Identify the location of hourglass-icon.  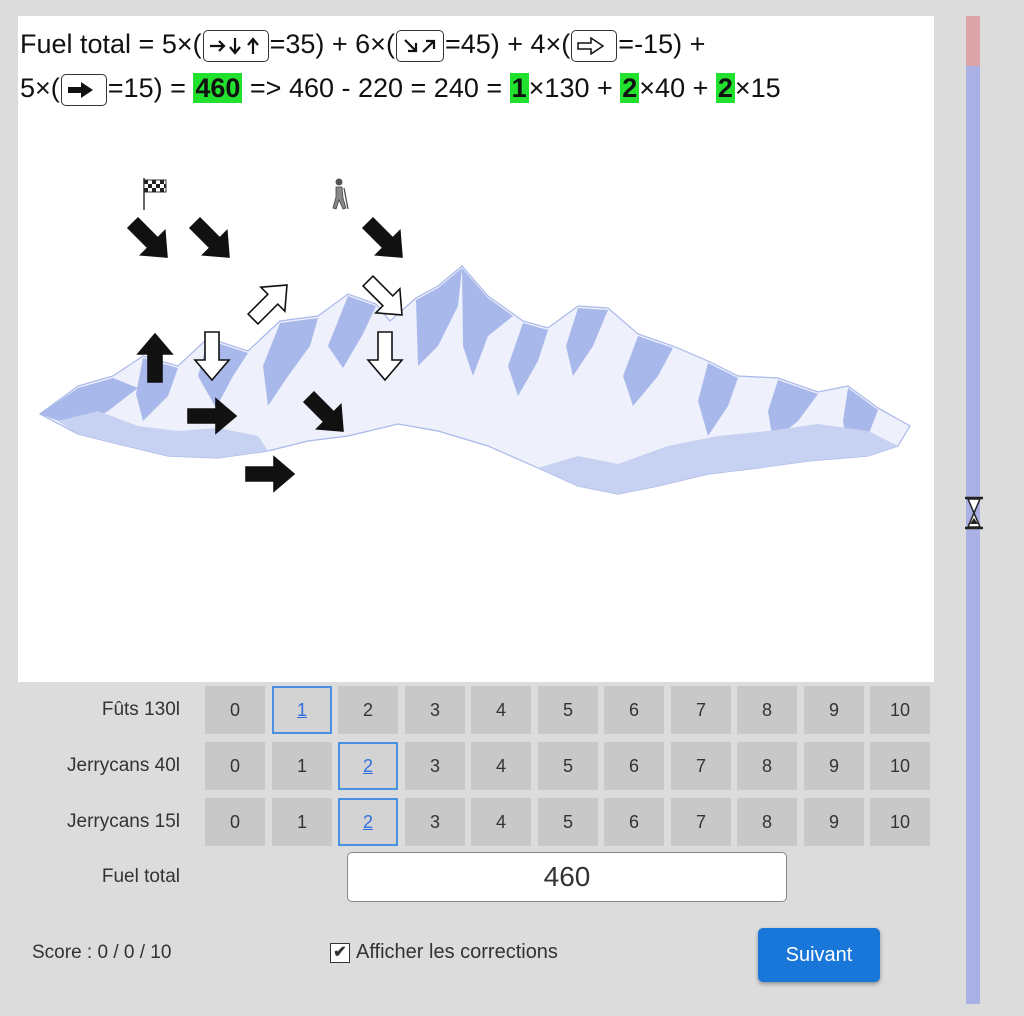
(974, 513).